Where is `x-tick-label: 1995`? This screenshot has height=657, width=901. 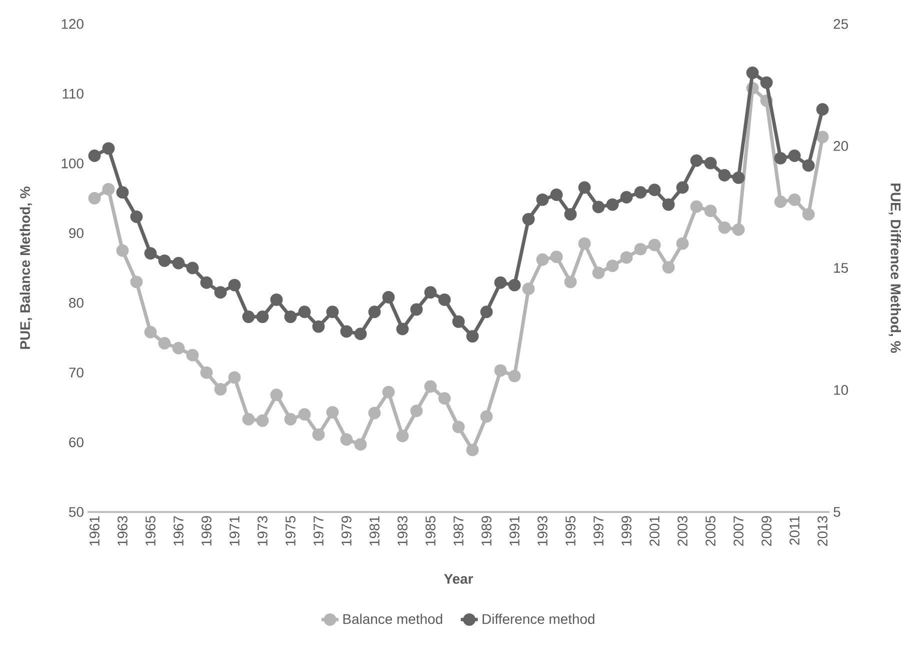 x-tick-label: 1995 is located at coordinates (571, 531).